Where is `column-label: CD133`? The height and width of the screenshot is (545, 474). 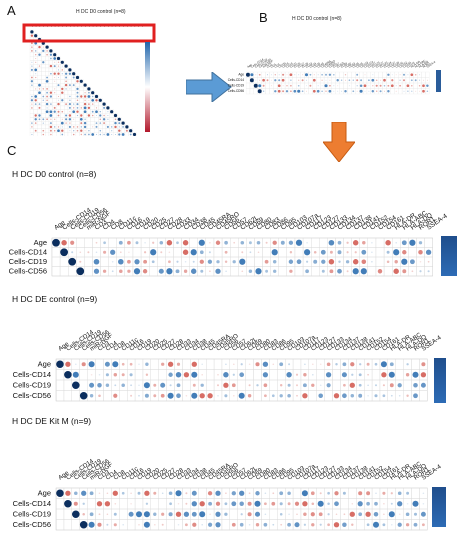
column-label: CD133 is located at coordinates (384, 64).